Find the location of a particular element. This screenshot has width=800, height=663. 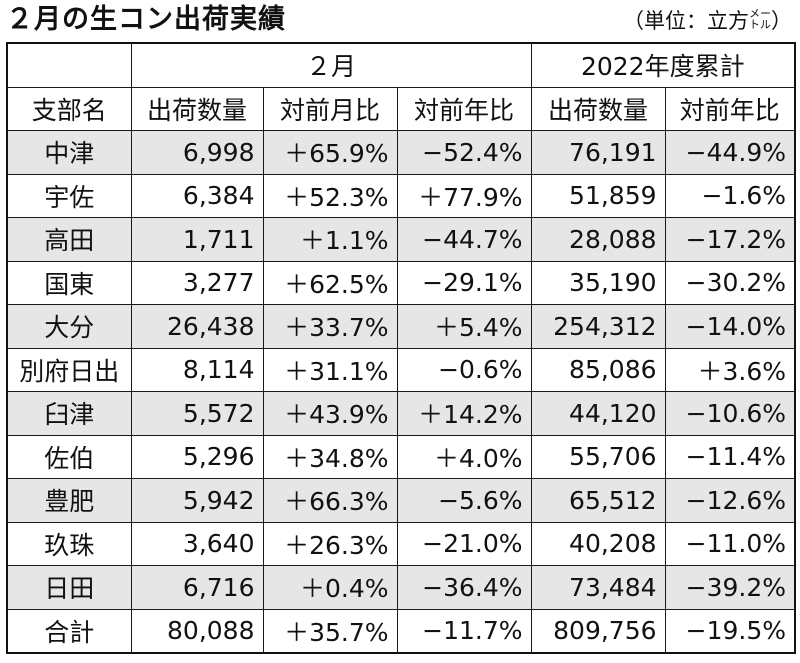

year-yoy-cell: ＋3.6% is located at coordinates (730, 369).